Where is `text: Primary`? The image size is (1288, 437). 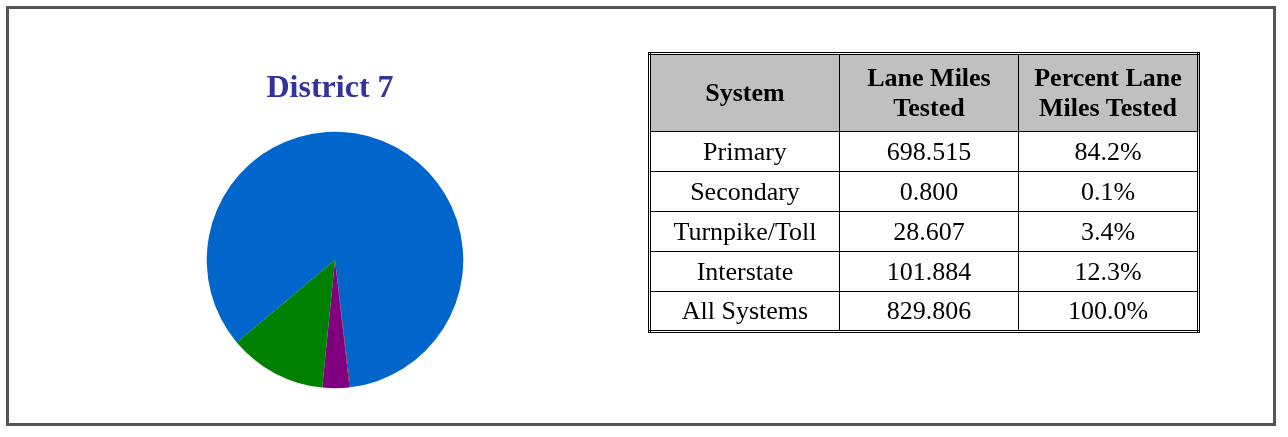 text: Primary is located at coordinates (744, 151).